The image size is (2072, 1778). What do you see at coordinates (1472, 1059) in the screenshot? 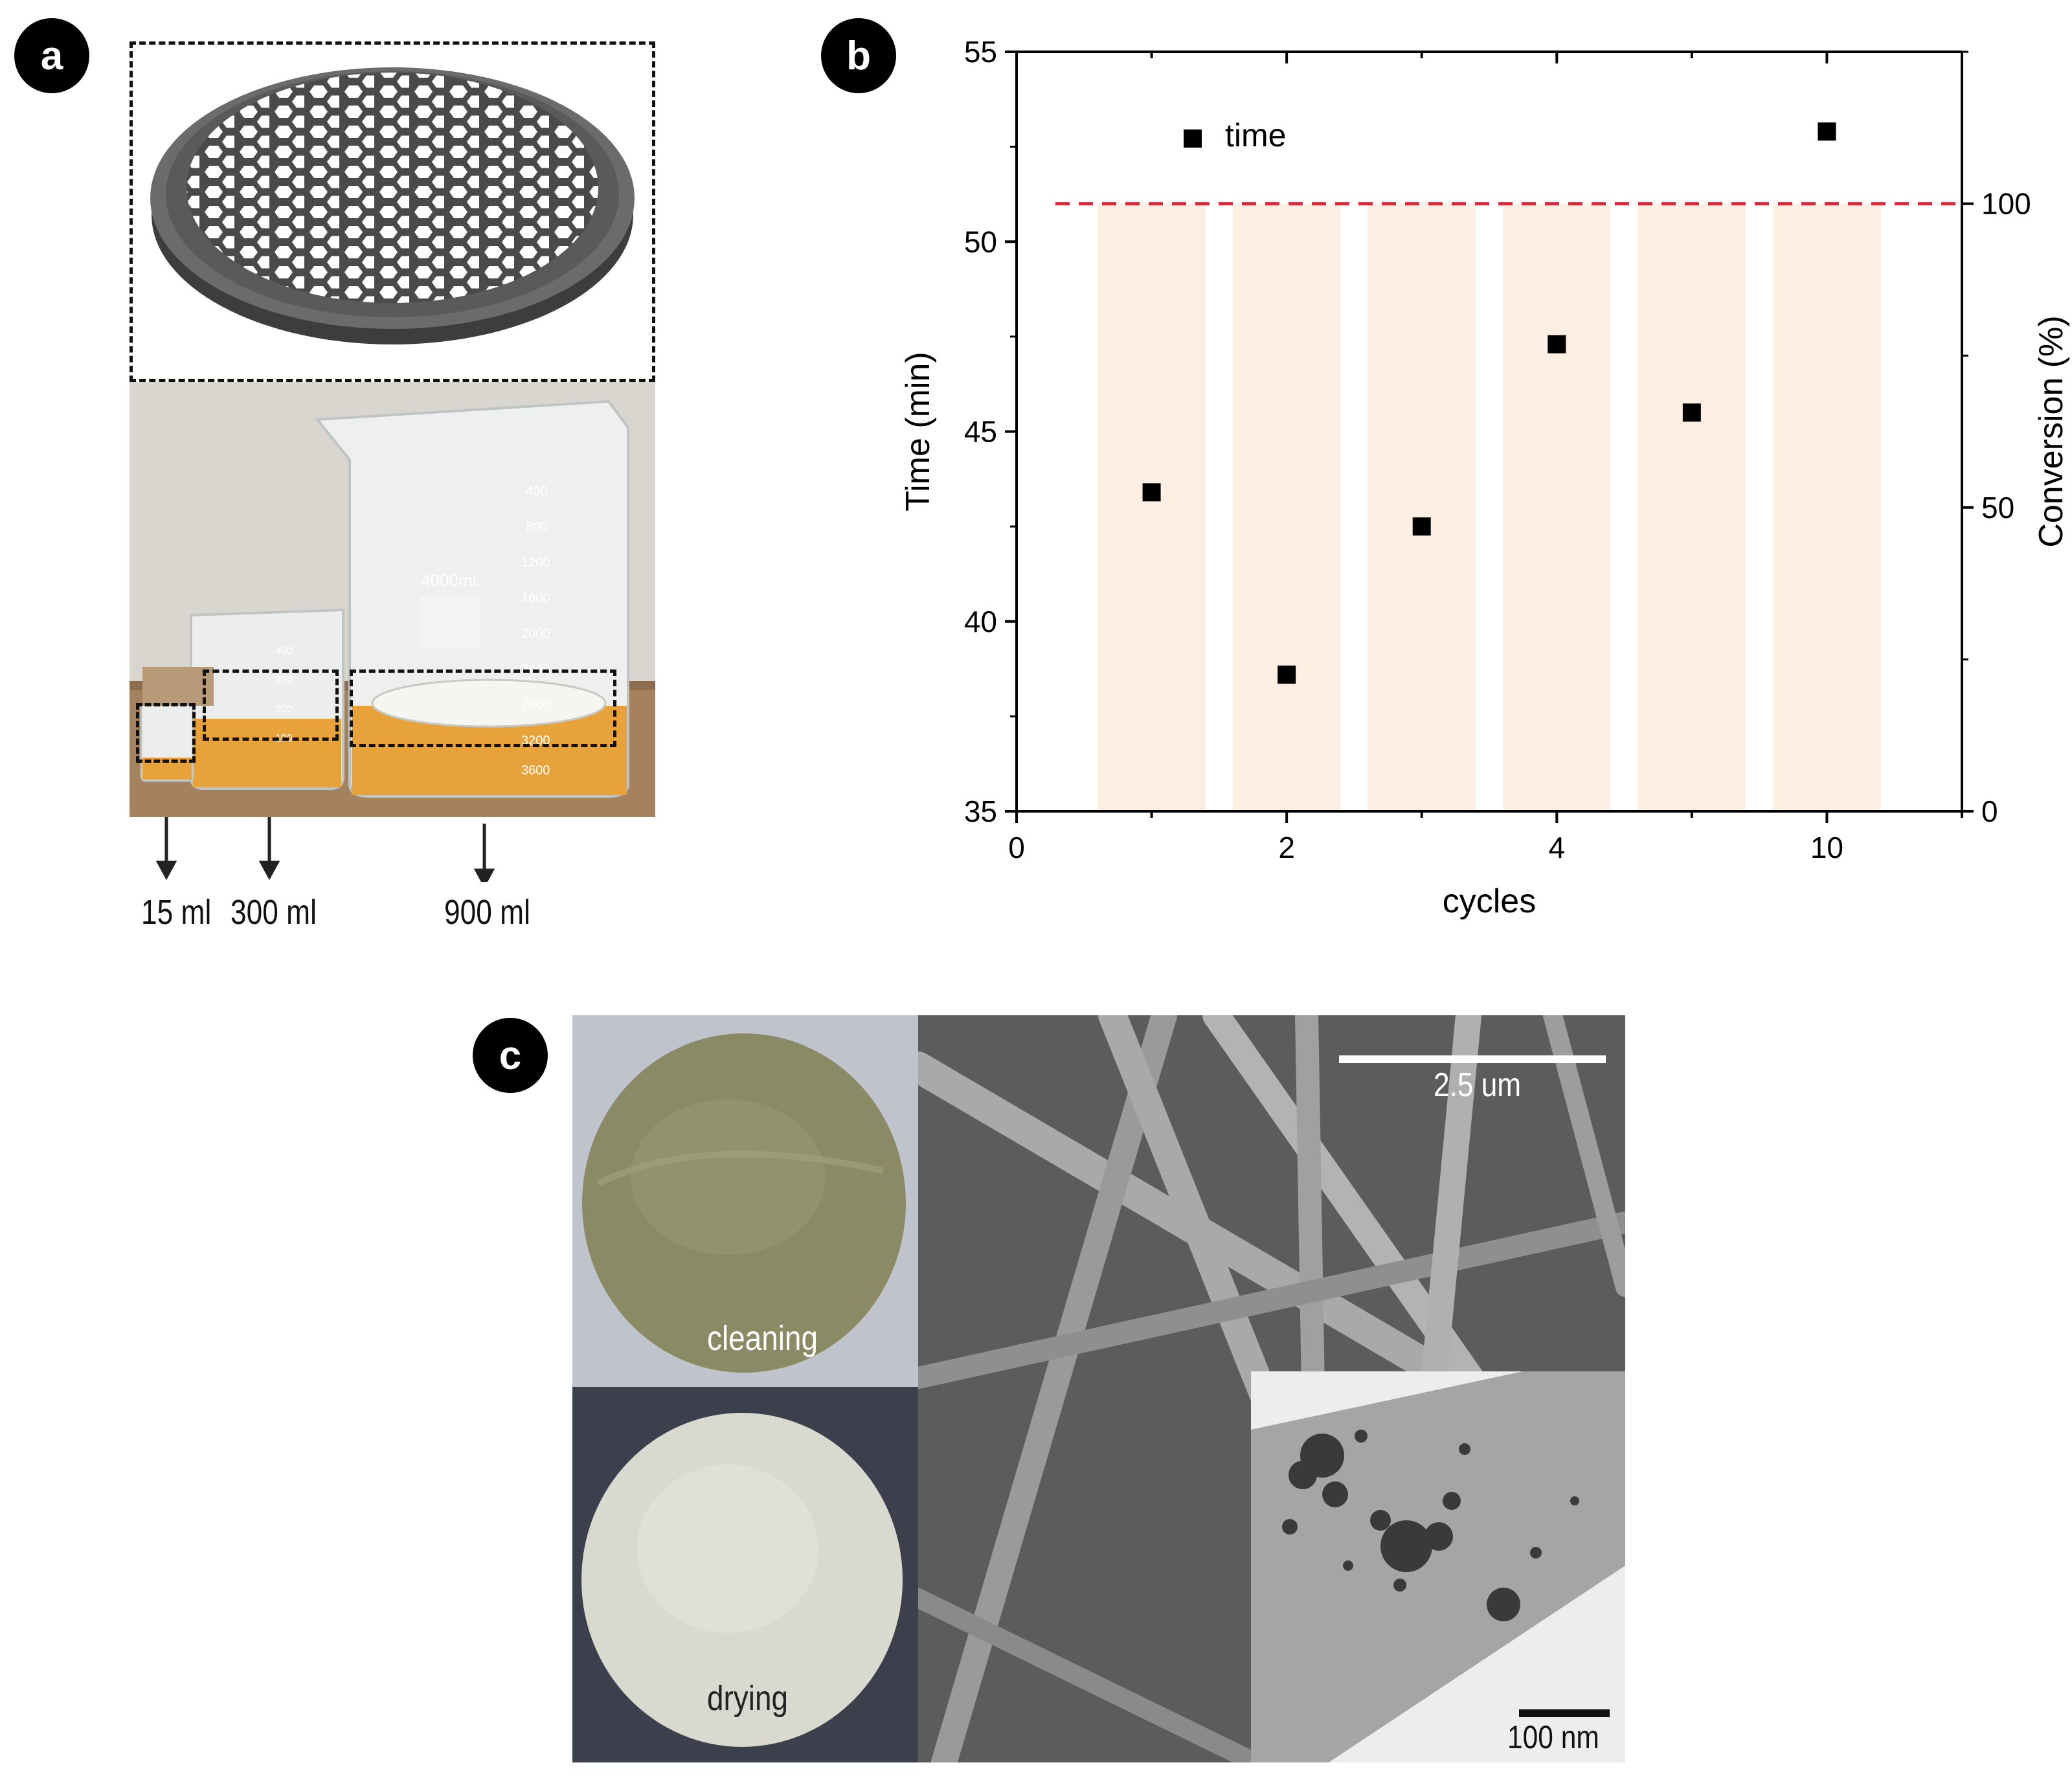
I see `sem-scale-bar` at bounding box center [1472, 1059].